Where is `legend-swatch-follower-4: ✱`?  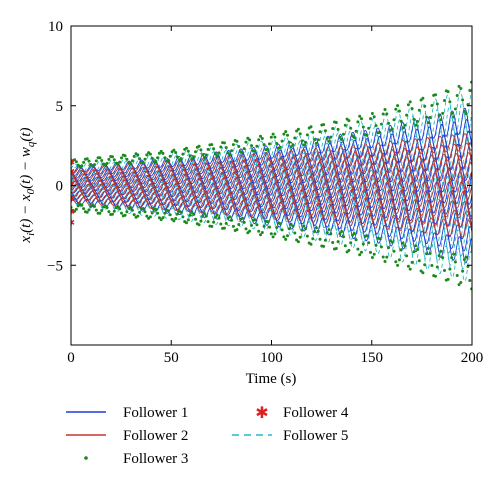
legend-swatch-follower-4: ✱ is located at coordinates (261, 412).